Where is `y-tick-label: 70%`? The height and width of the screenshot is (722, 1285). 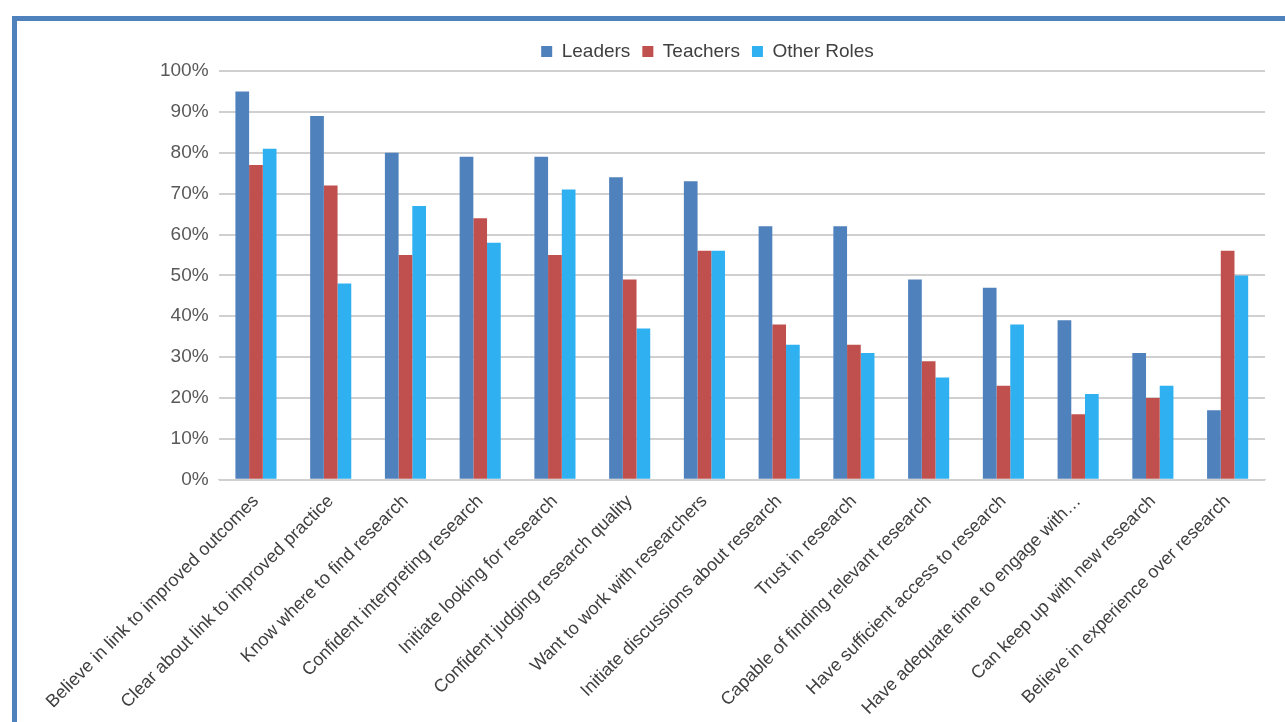
y-tick-label: 70% is located at coordinates (189, 192).